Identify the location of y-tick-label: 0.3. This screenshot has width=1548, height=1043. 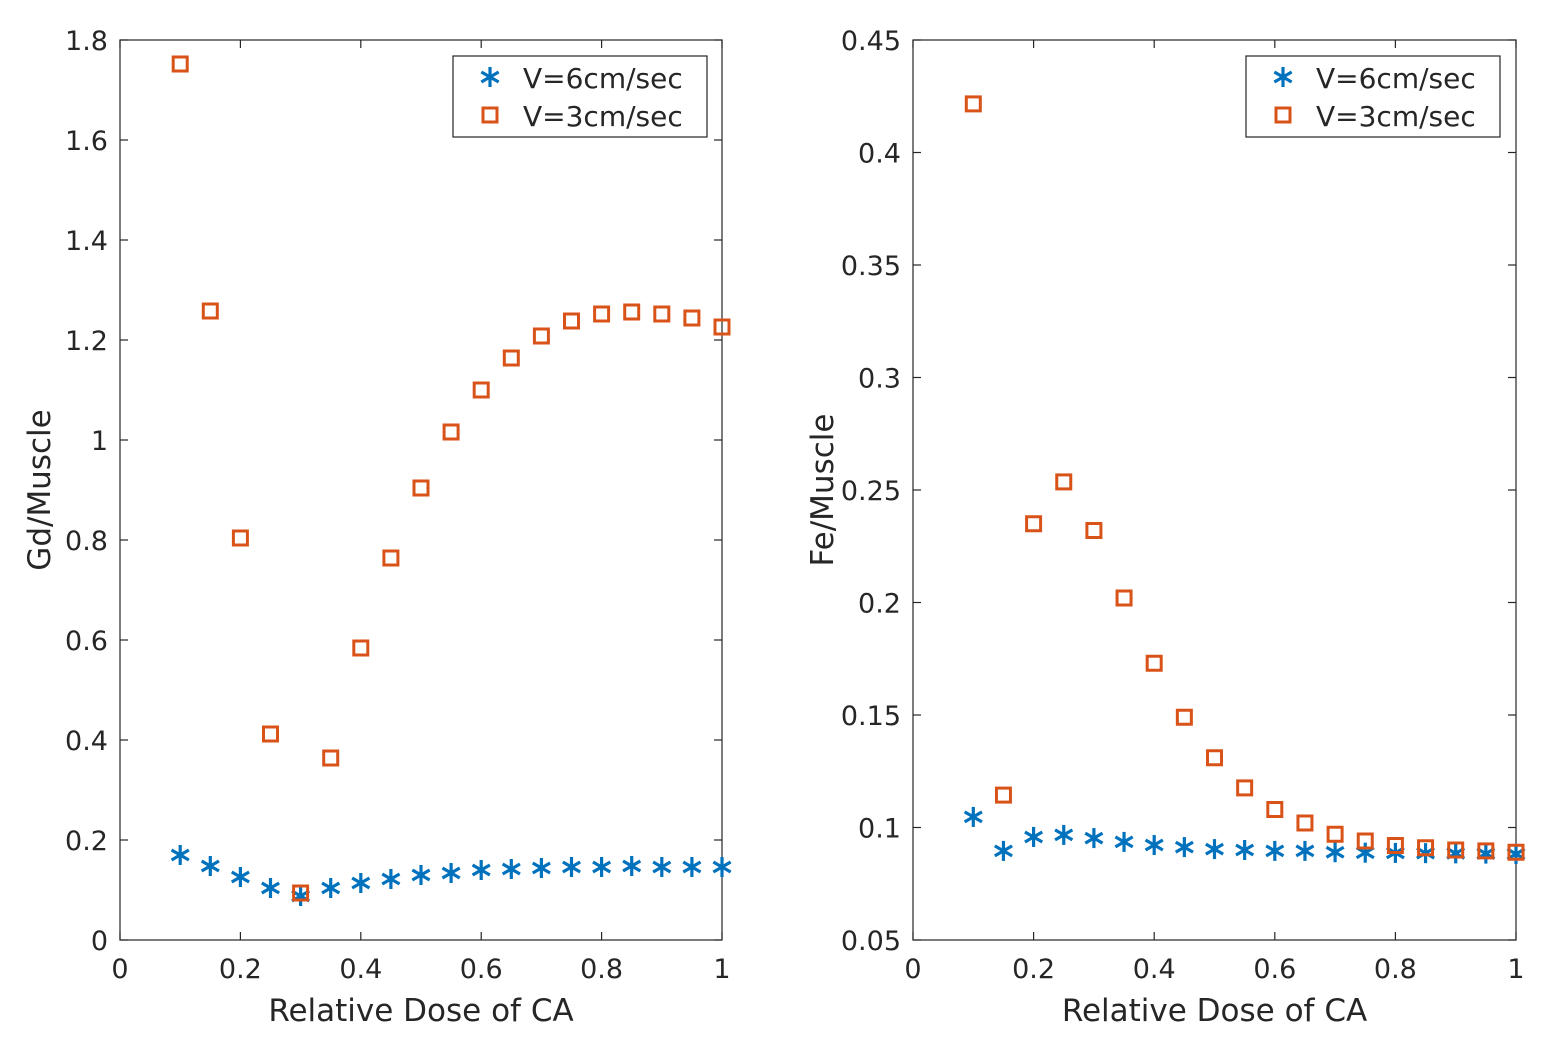
(879, 379).